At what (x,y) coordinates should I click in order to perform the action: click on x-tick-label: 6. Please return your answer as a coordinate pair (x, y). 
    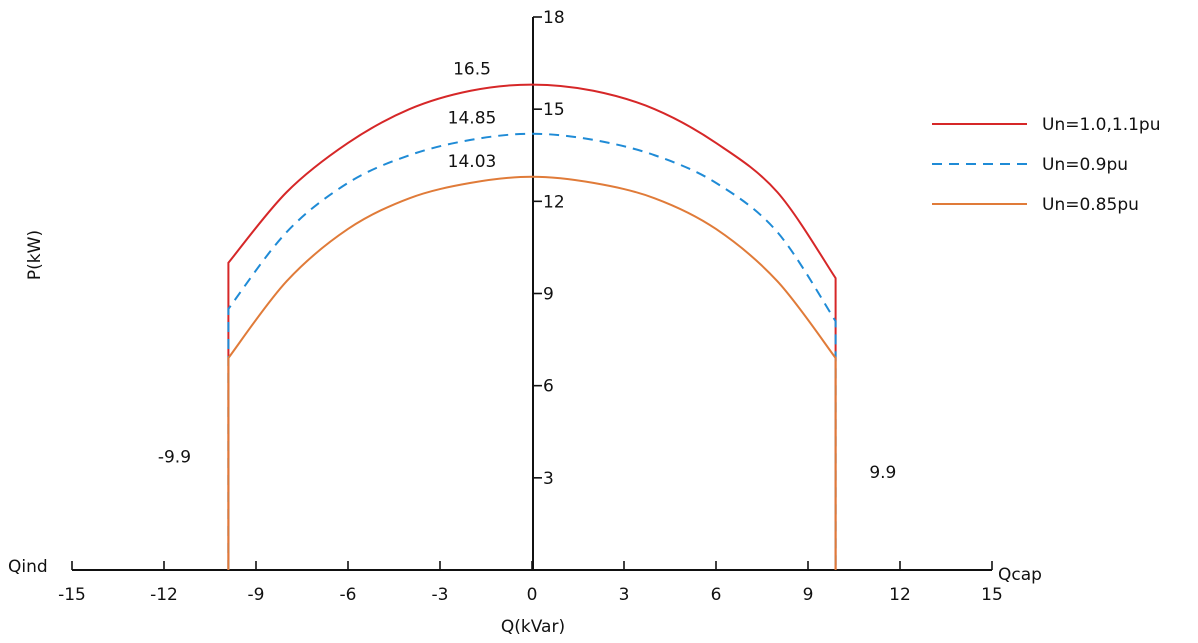
    Looking at the image, I should click on (716, 595).